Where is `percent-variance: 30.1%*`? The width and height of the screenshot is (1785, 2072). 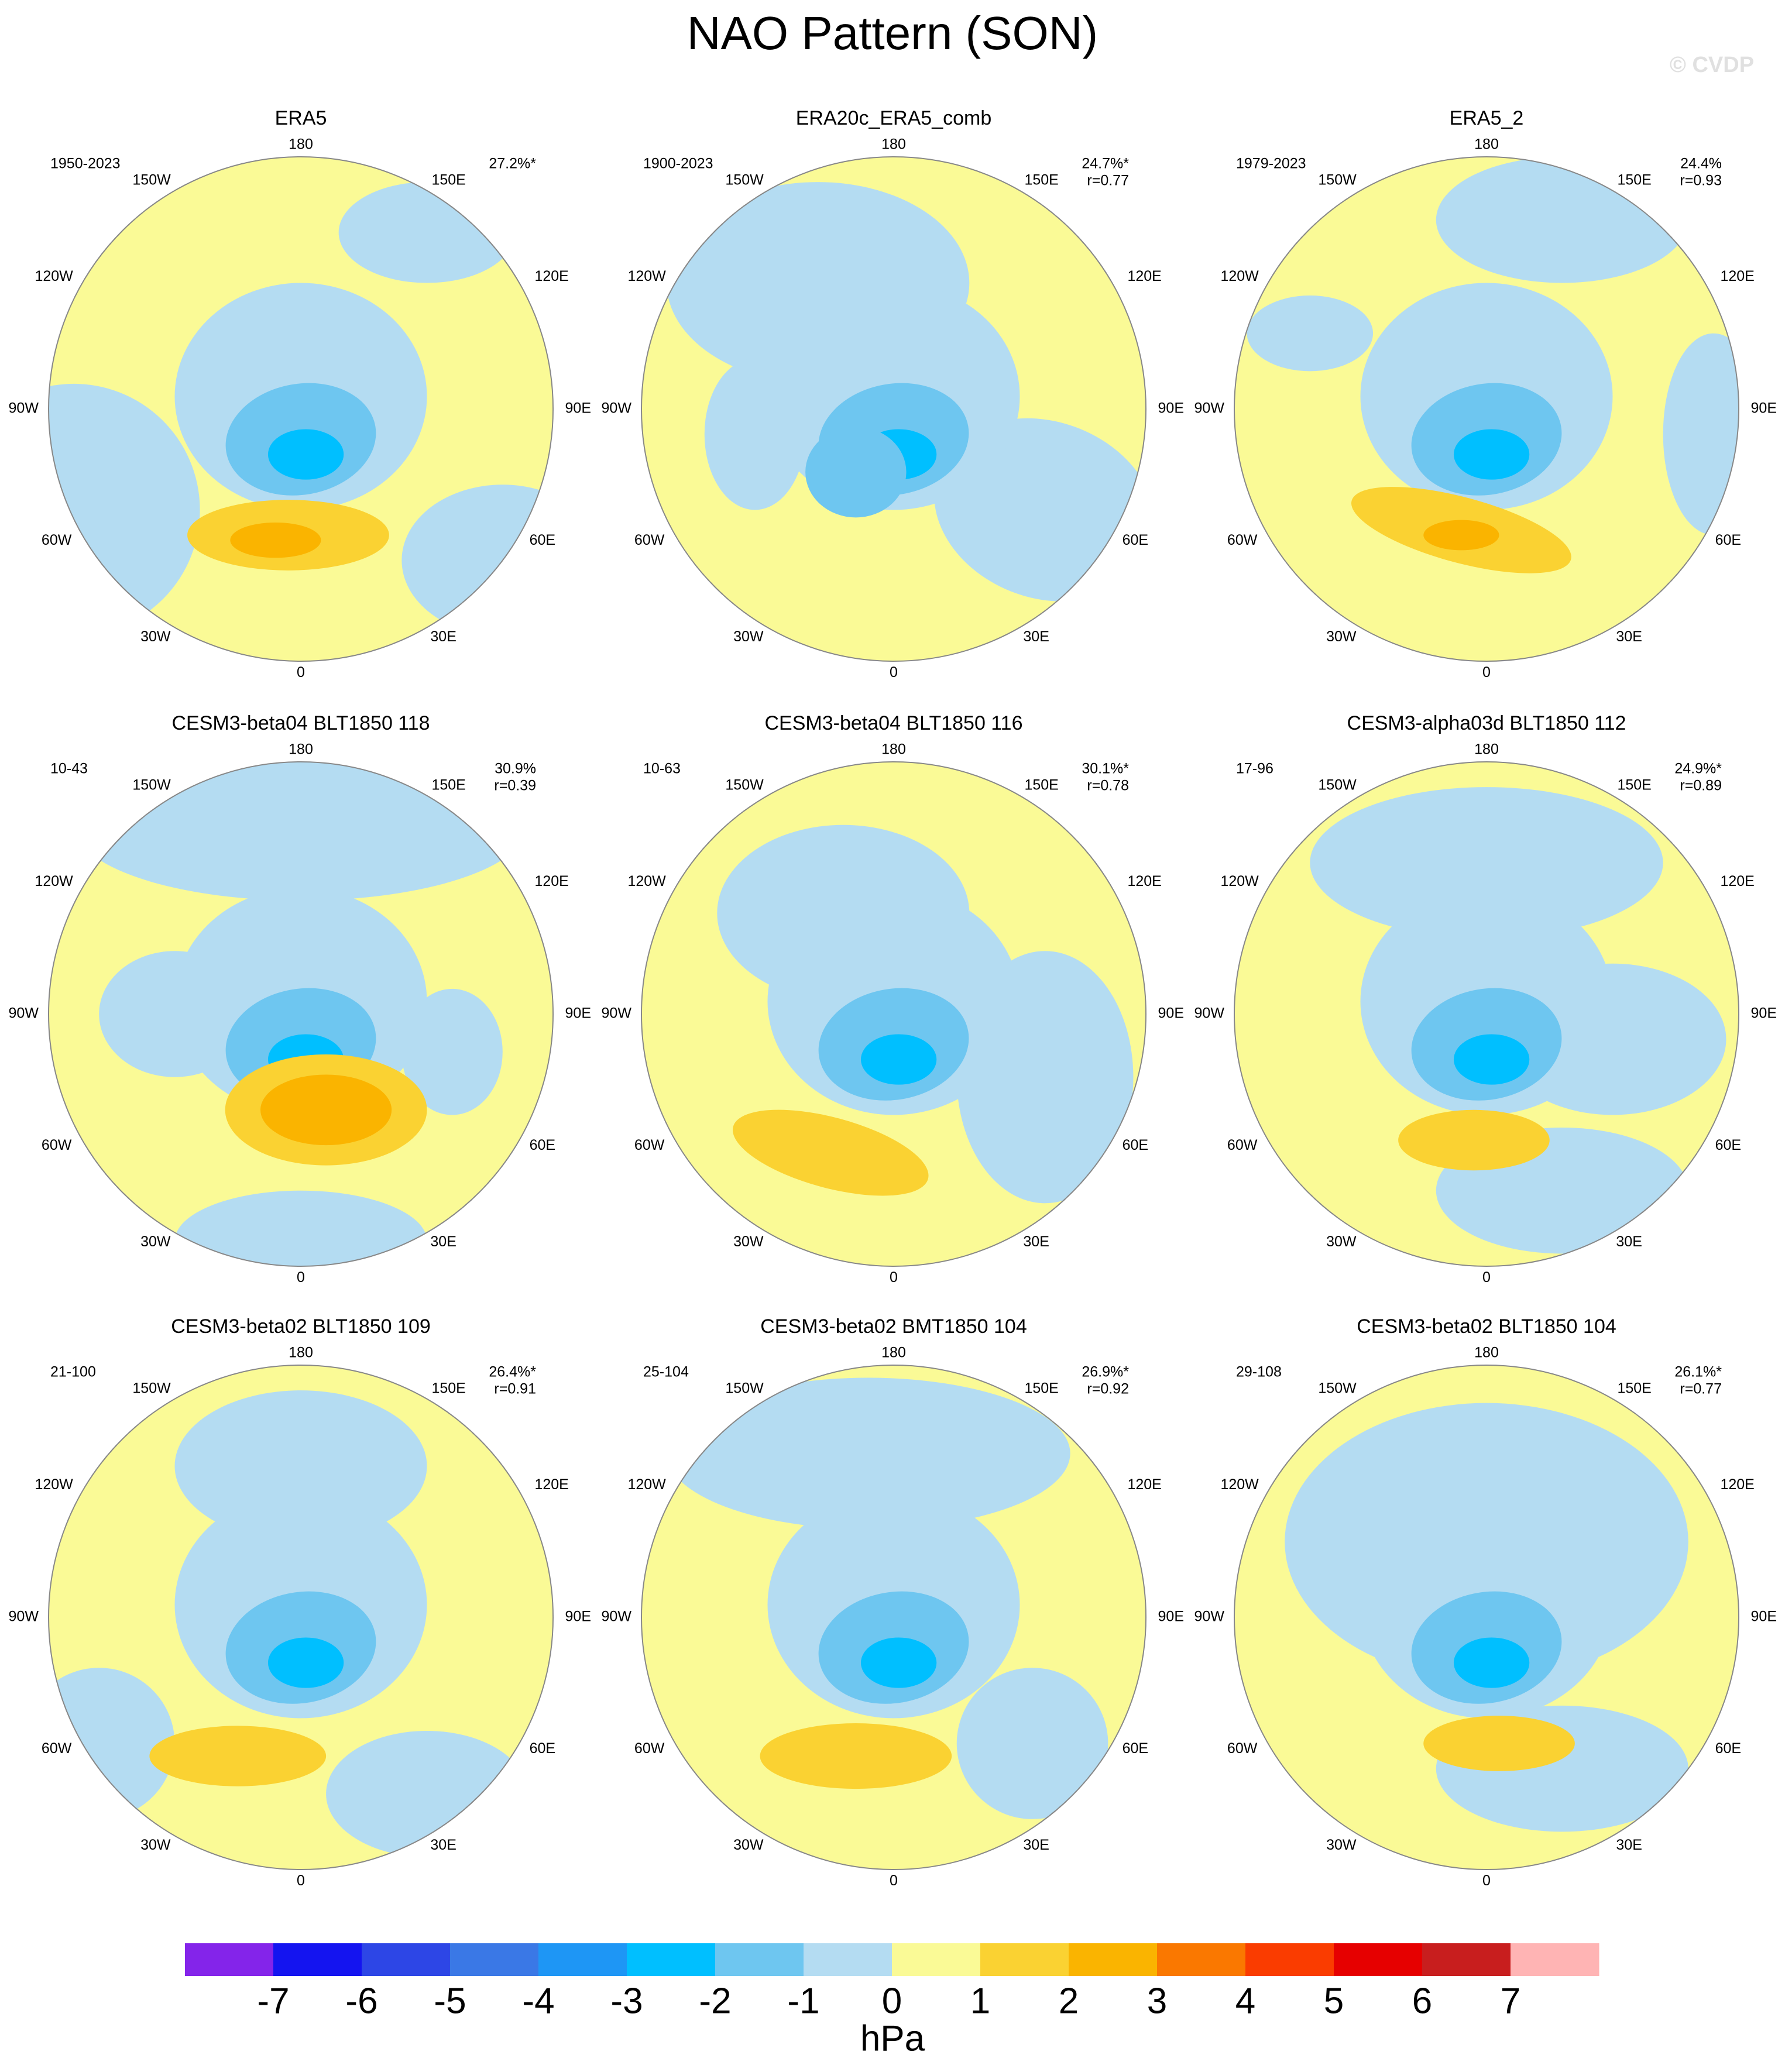 percent-variance: 30.1%* is located at coordinates (1105, 769).